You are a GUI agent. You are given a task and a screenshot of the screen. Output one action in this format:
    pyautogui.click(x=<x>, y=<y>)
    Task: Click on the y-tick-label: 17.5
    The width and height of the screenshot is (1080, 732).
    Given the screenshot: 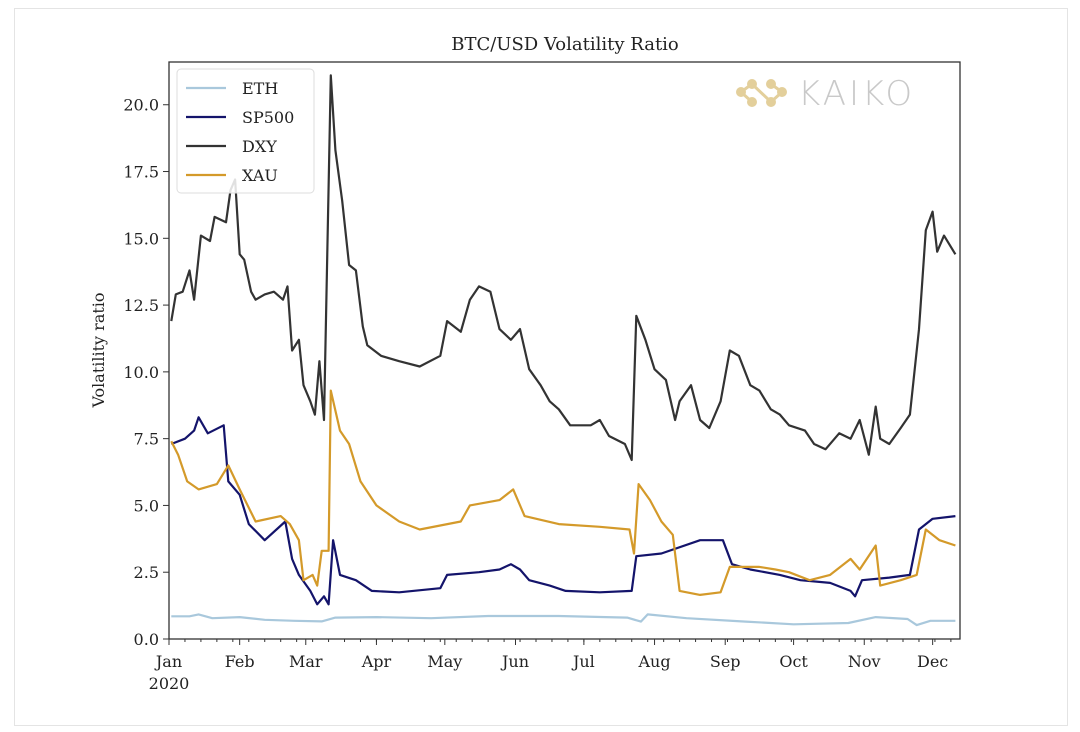 What is the action you would take?
    pyautogui.click(x=141, y=172)
    